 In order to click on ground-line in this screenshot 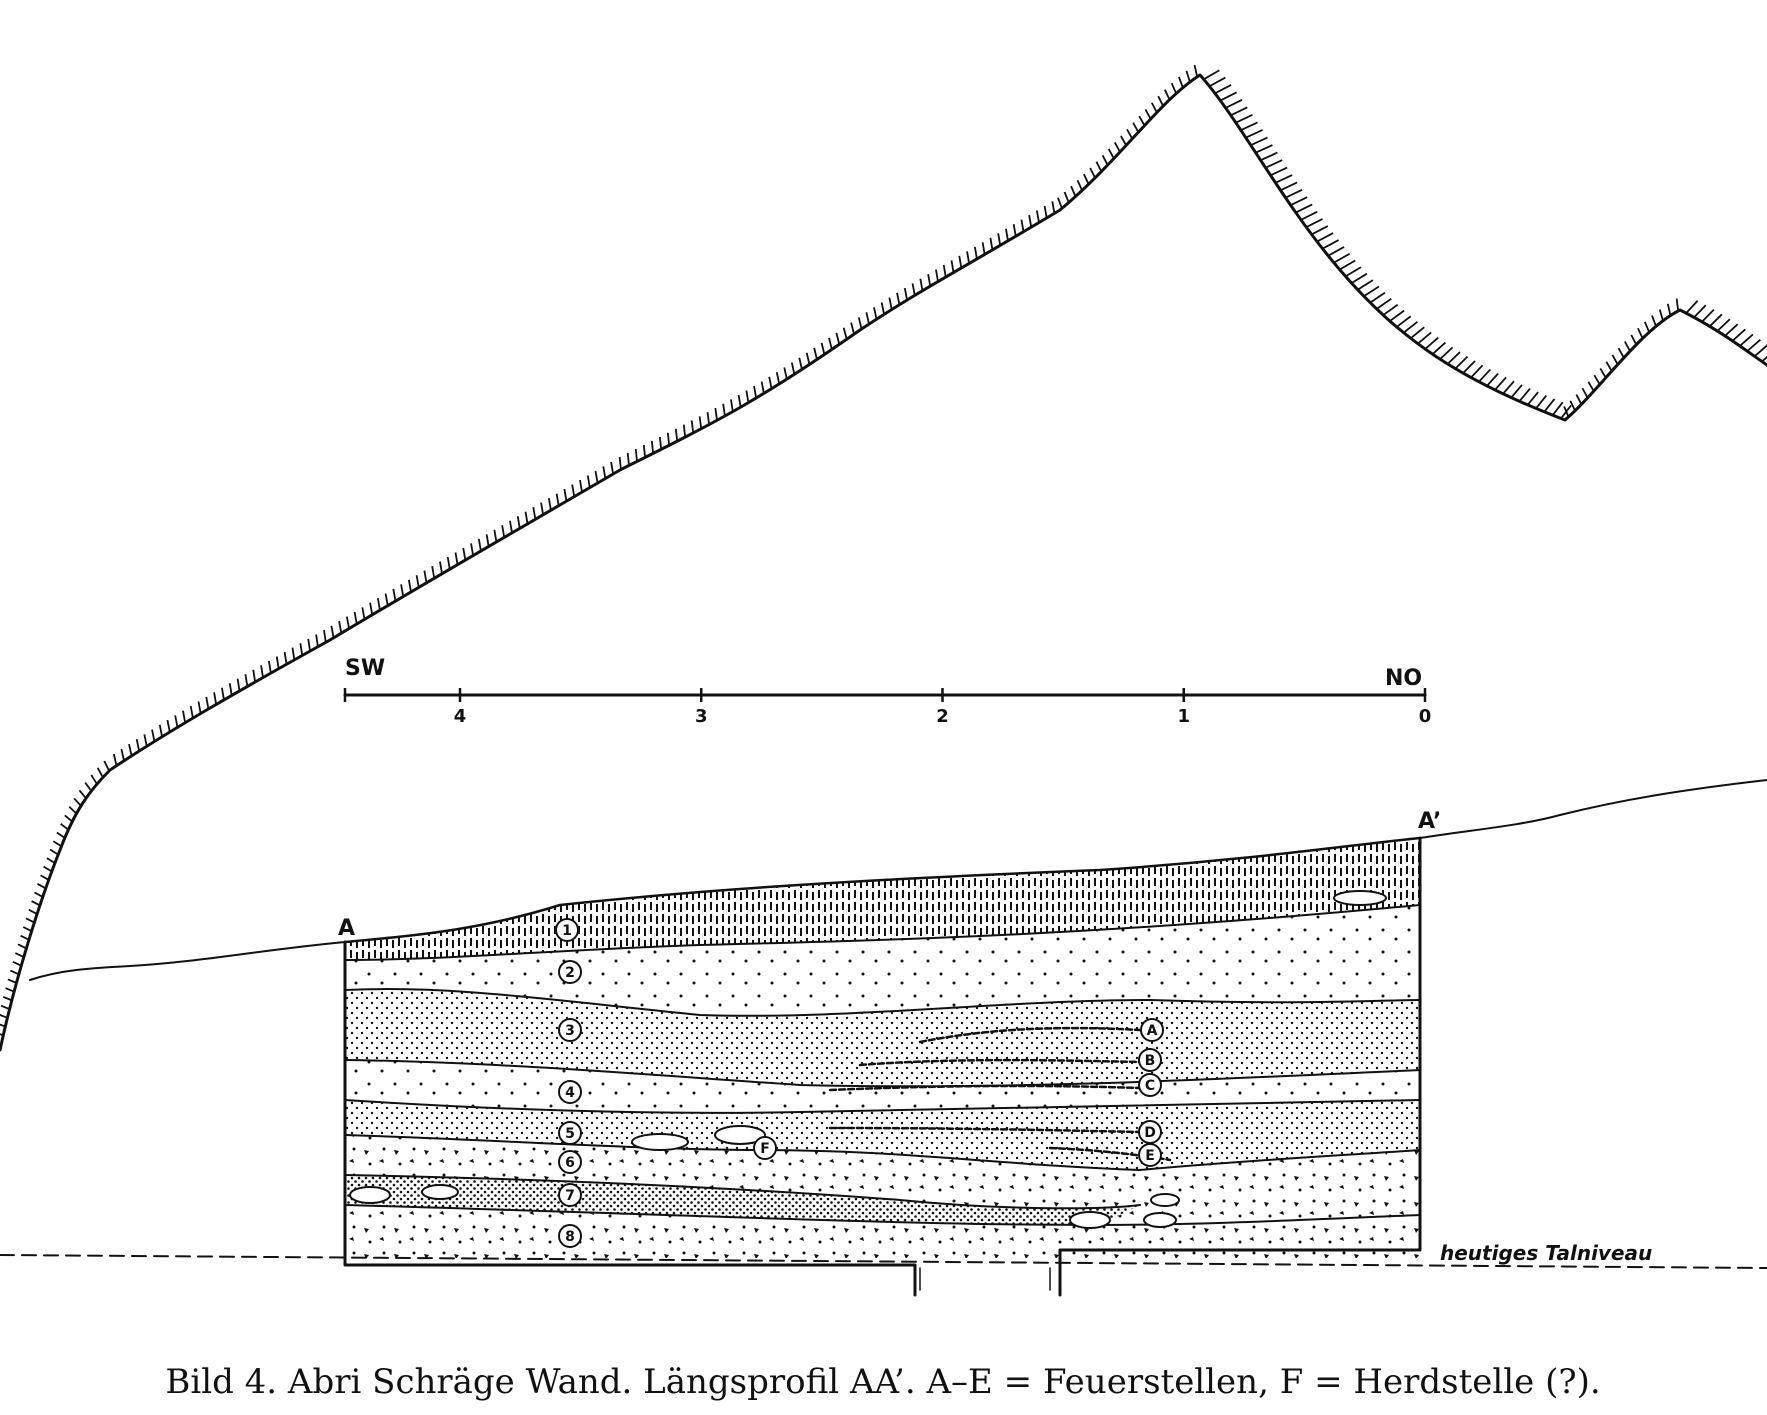, I will do `click(898, 880)`.